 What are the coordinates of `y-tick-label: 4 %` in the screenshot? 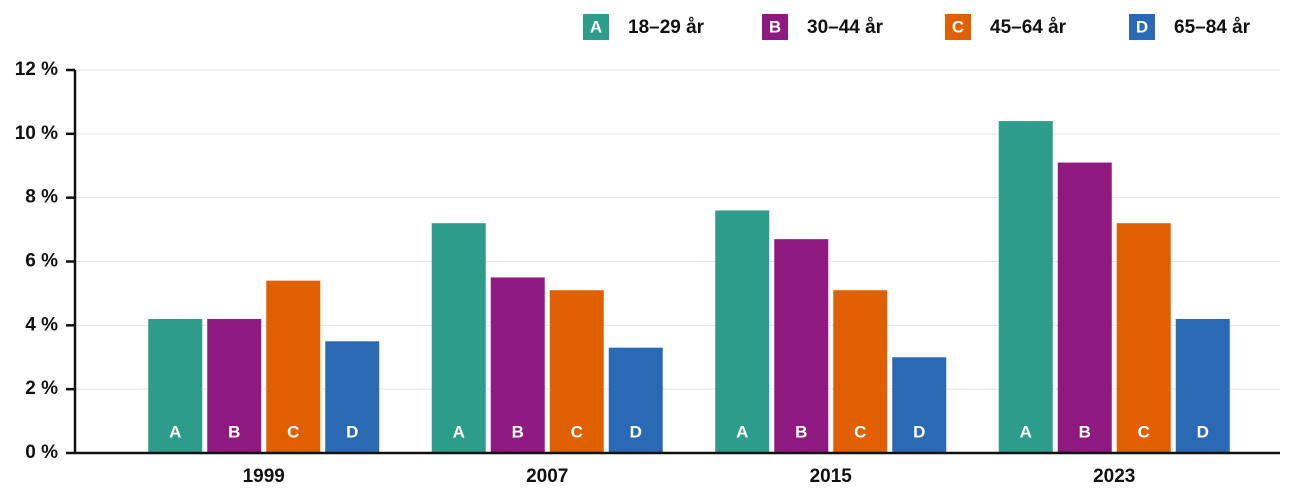 It's located at (41, 324).